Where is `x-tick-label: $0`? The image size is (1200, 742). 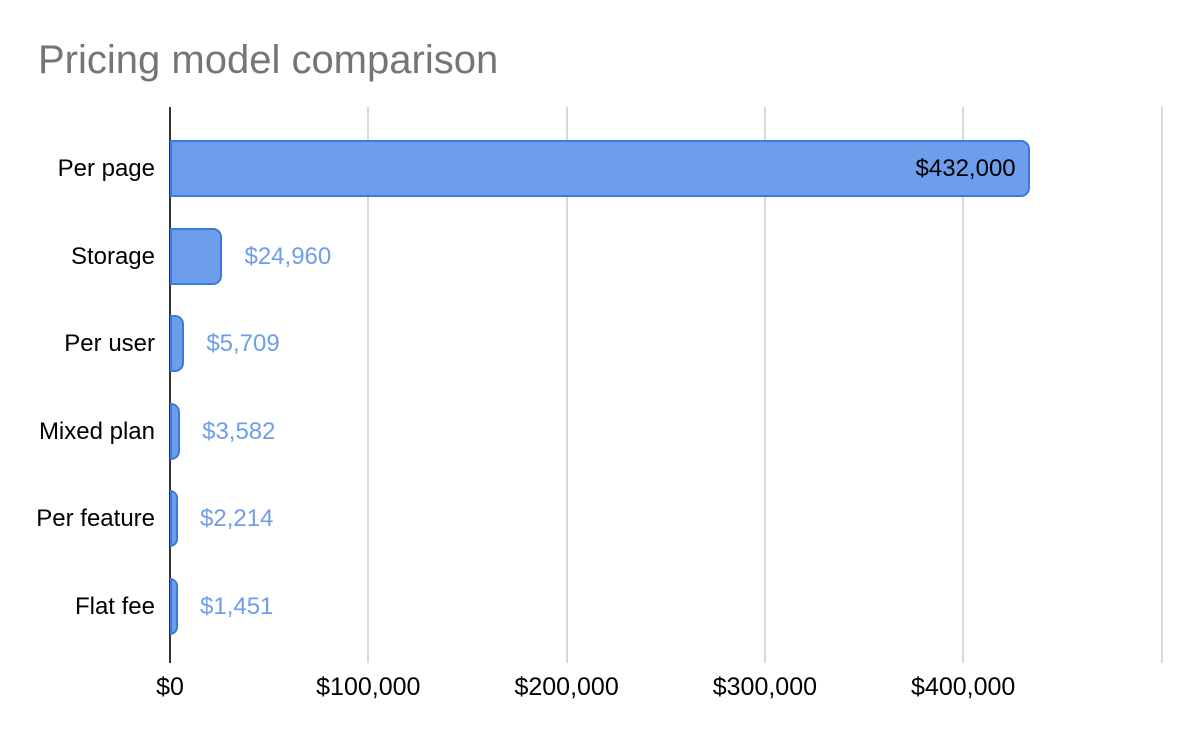
x-tick-label: $0 is located at coordinates (170, 687).